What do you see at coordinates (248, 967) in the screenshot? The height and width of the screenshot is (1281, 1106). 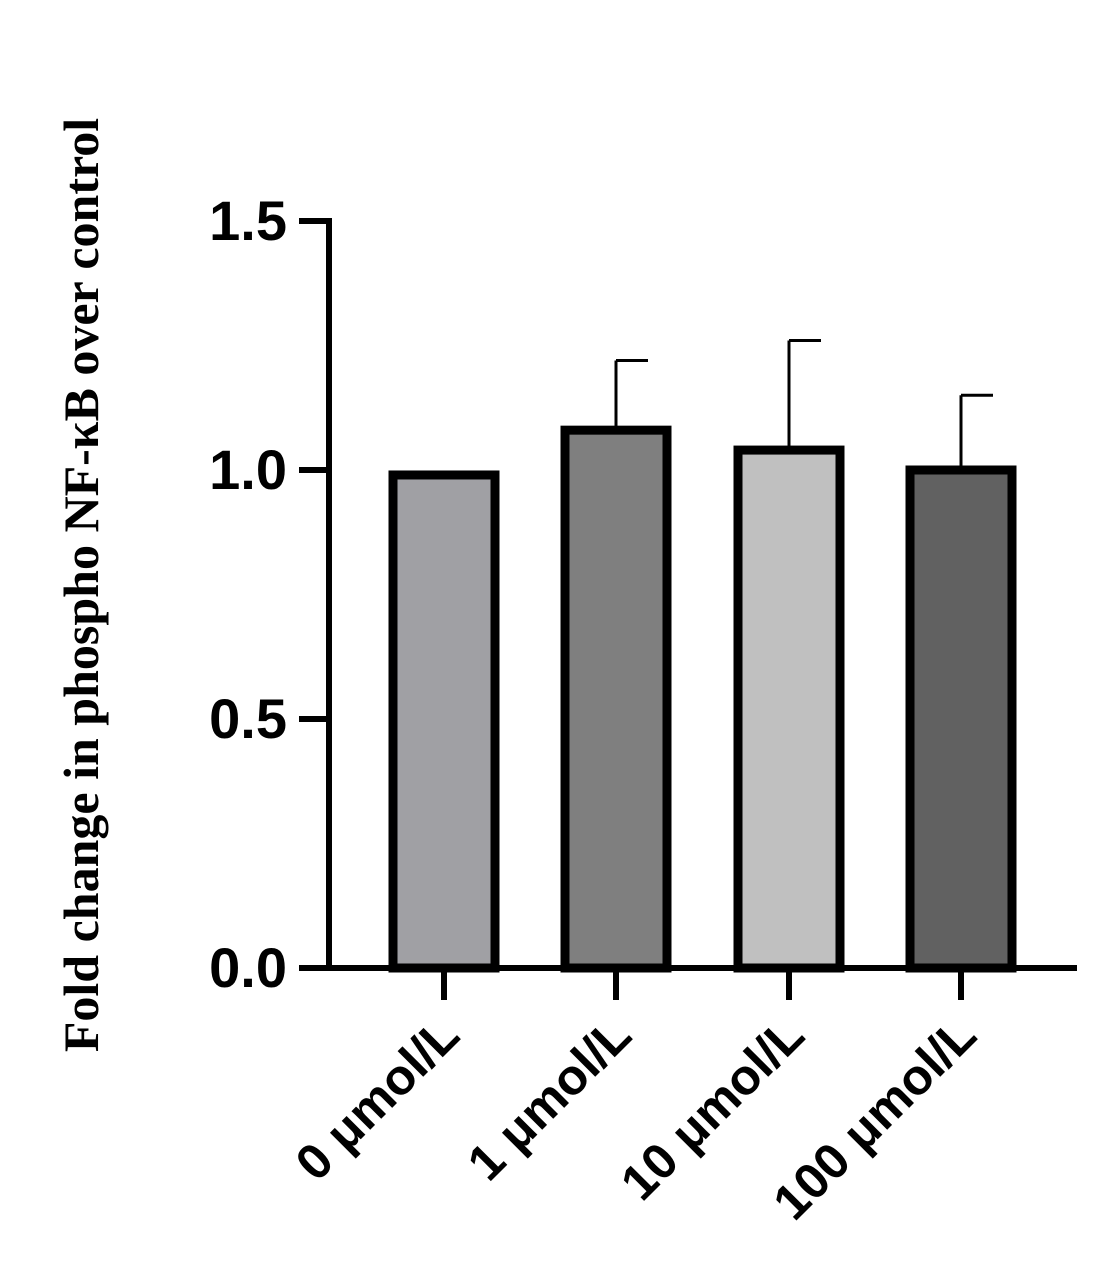 I see `y-tick-label: 0.0` at bounding box center [248, 967].